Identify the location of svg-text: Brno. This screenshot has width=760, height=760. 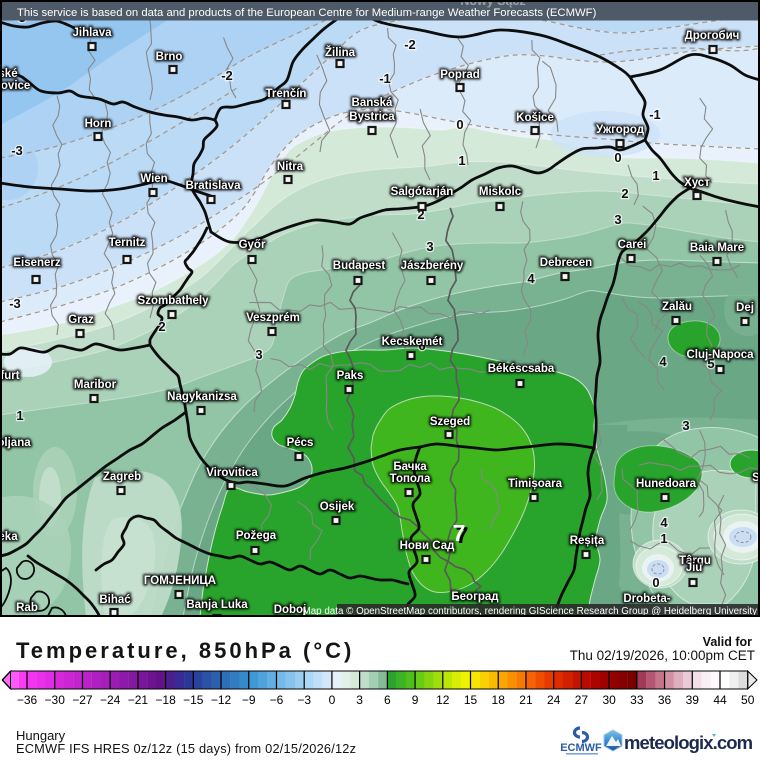
(169, 57).